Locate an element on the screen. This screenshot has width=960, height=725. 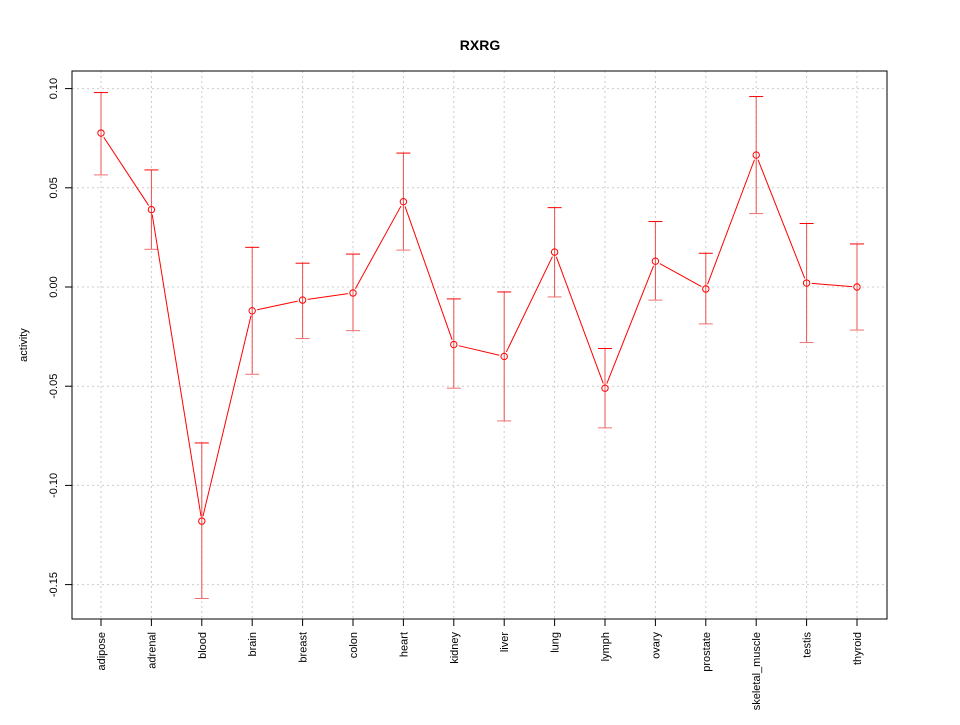
y-tick-label: -0.05 is located at coordinates (54, 386).